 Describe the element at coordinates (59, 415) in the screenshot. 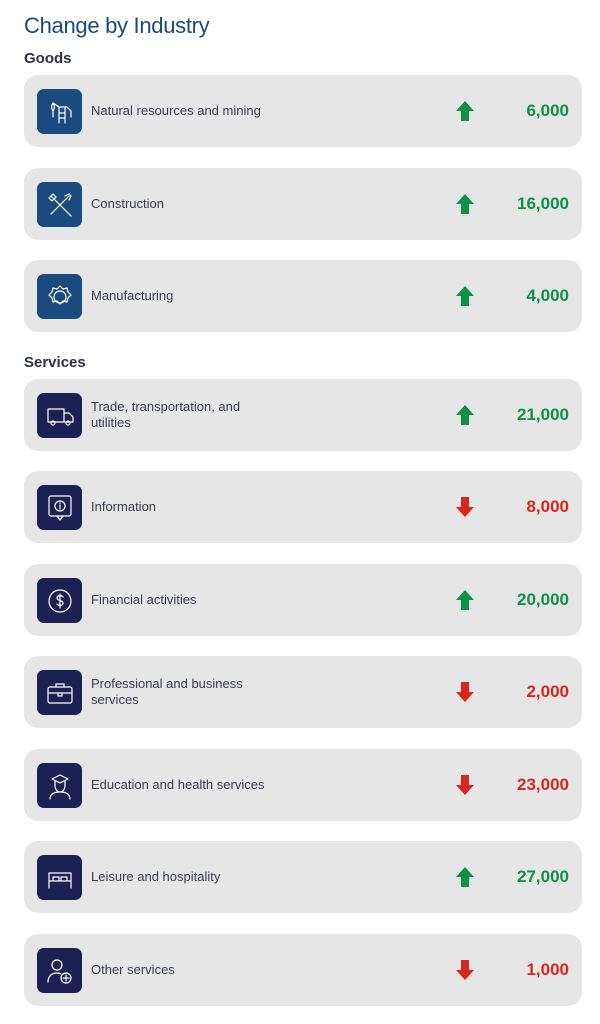

I see `truck-icon` at that location.